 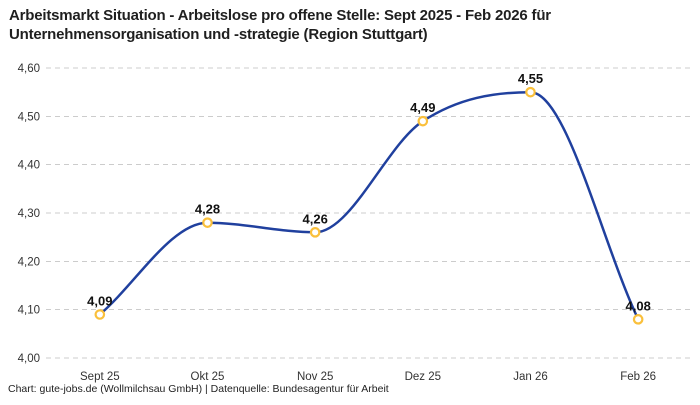 I want to click on y-tick-label: 4,30, so click(x=29, y=214).